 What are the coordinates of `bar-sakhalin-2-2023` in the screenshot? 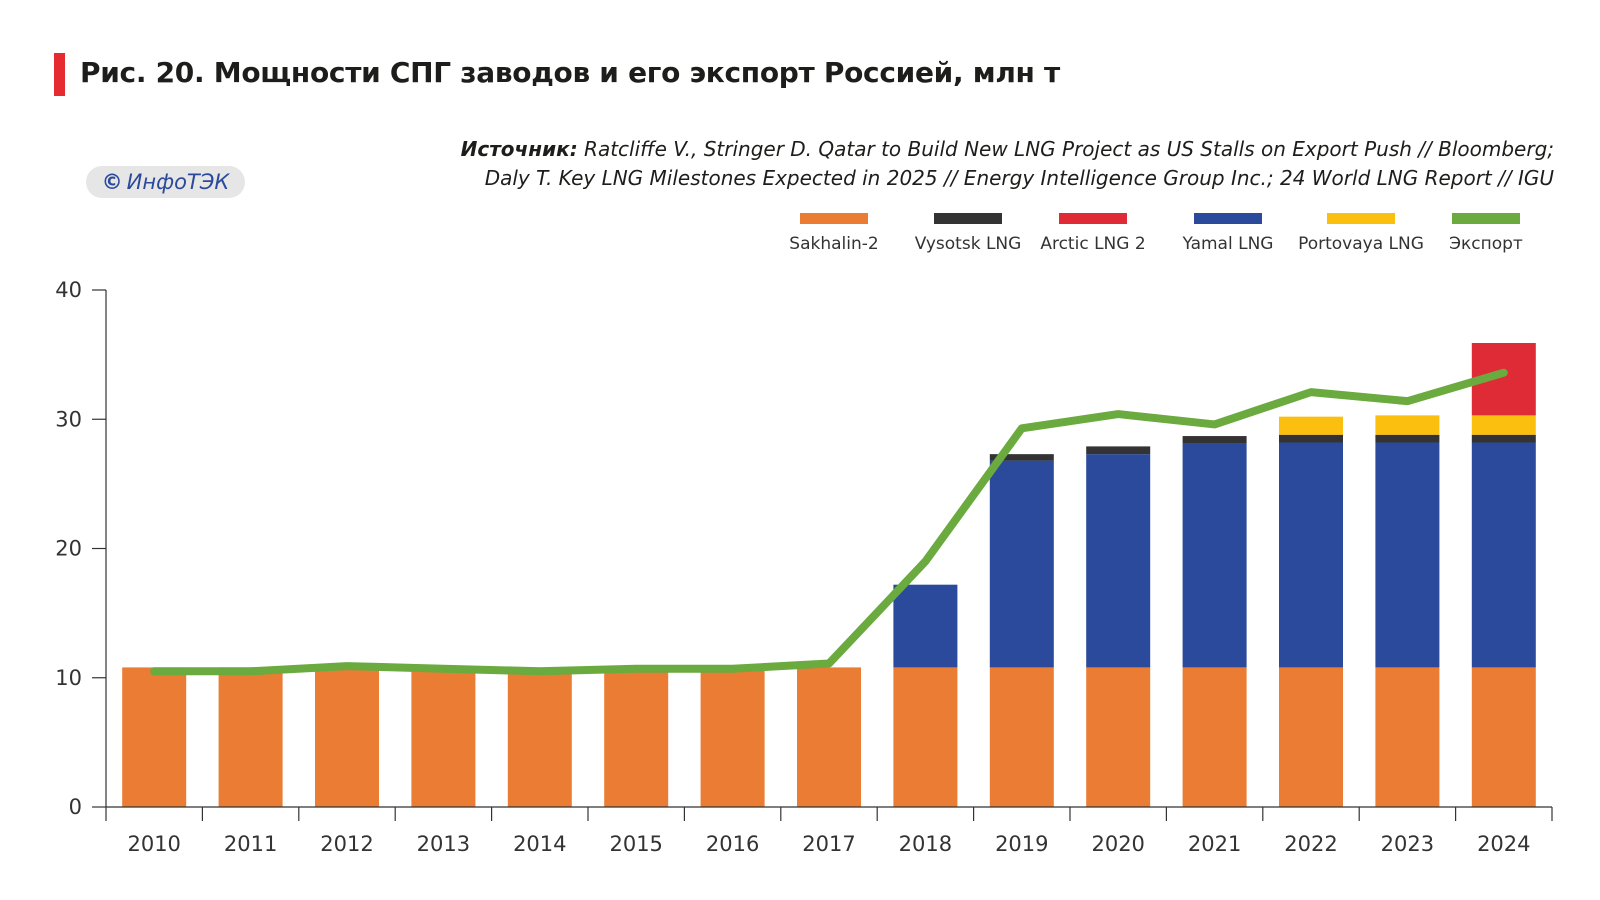 It's located at (1407, 737).